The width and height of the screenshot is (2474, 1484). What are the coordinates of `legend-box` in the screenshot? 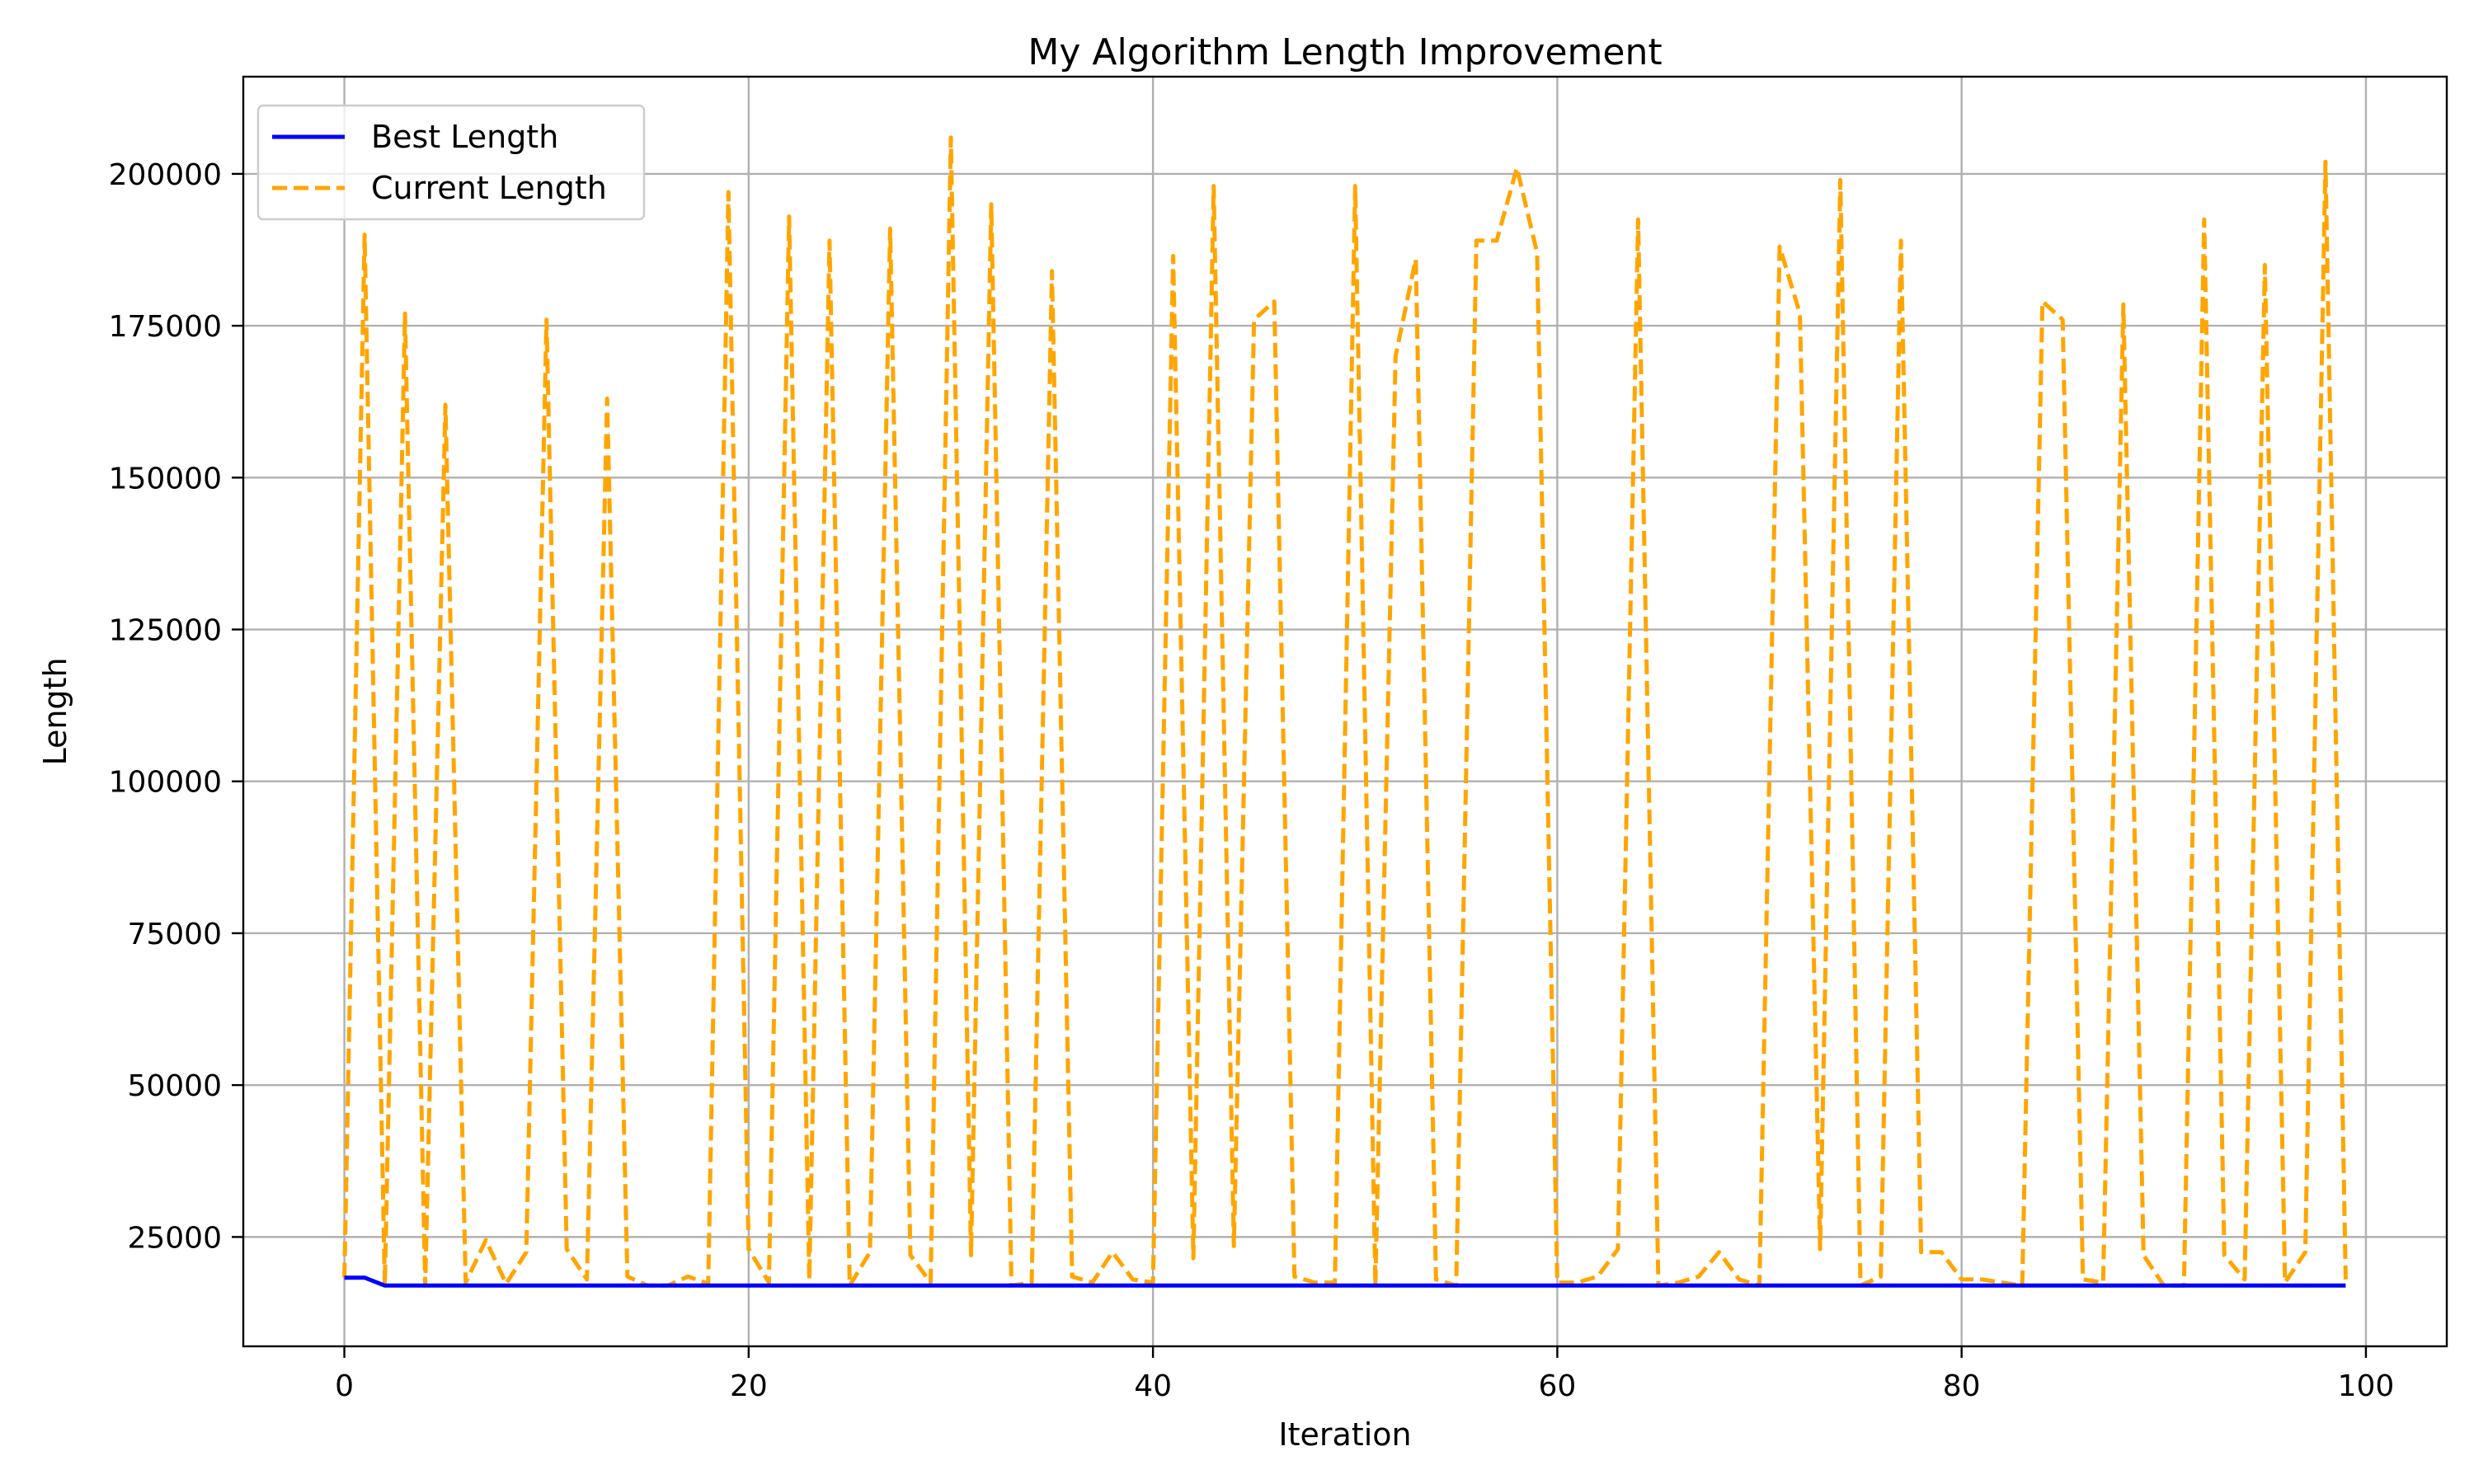 It's located at (451, 162).